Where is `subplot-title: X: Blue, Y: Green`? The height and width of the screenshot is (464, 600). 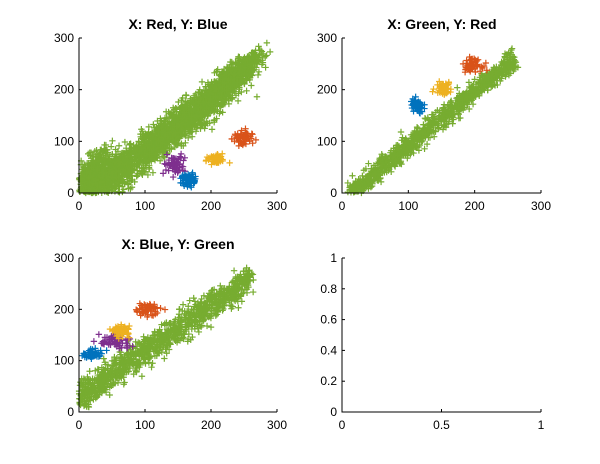 subplot-title: X: Blue, Y: Green is located at coordinates (177, 244).